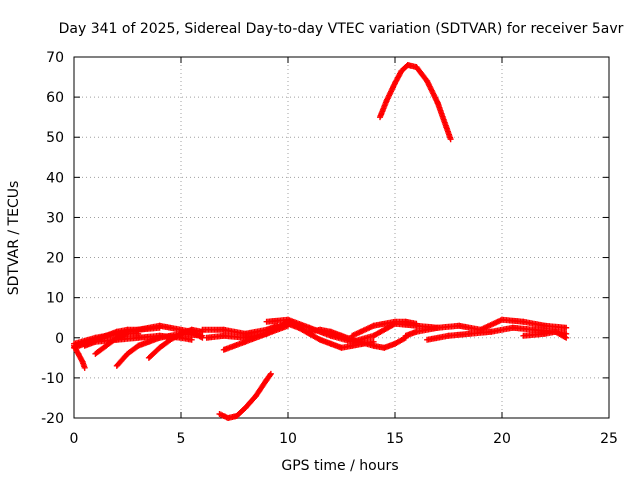 Image resolution: width=640 pixels, height=480 pixels. What do you see at coordinates (609, 439) in the screenshot?
I see `x-tick-label: 25` at bounding box center [609, 439].